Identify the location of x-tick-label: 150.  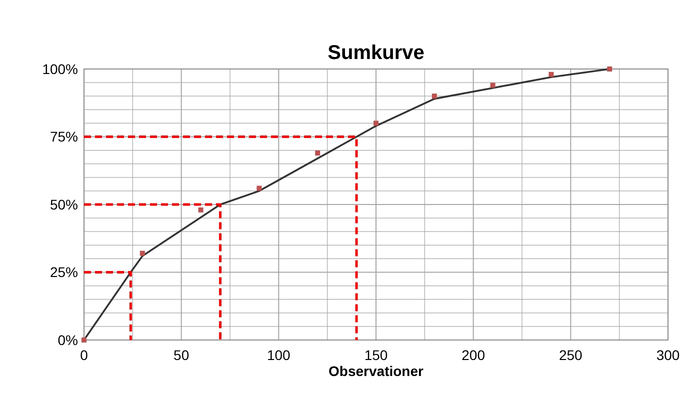
(376, 355).